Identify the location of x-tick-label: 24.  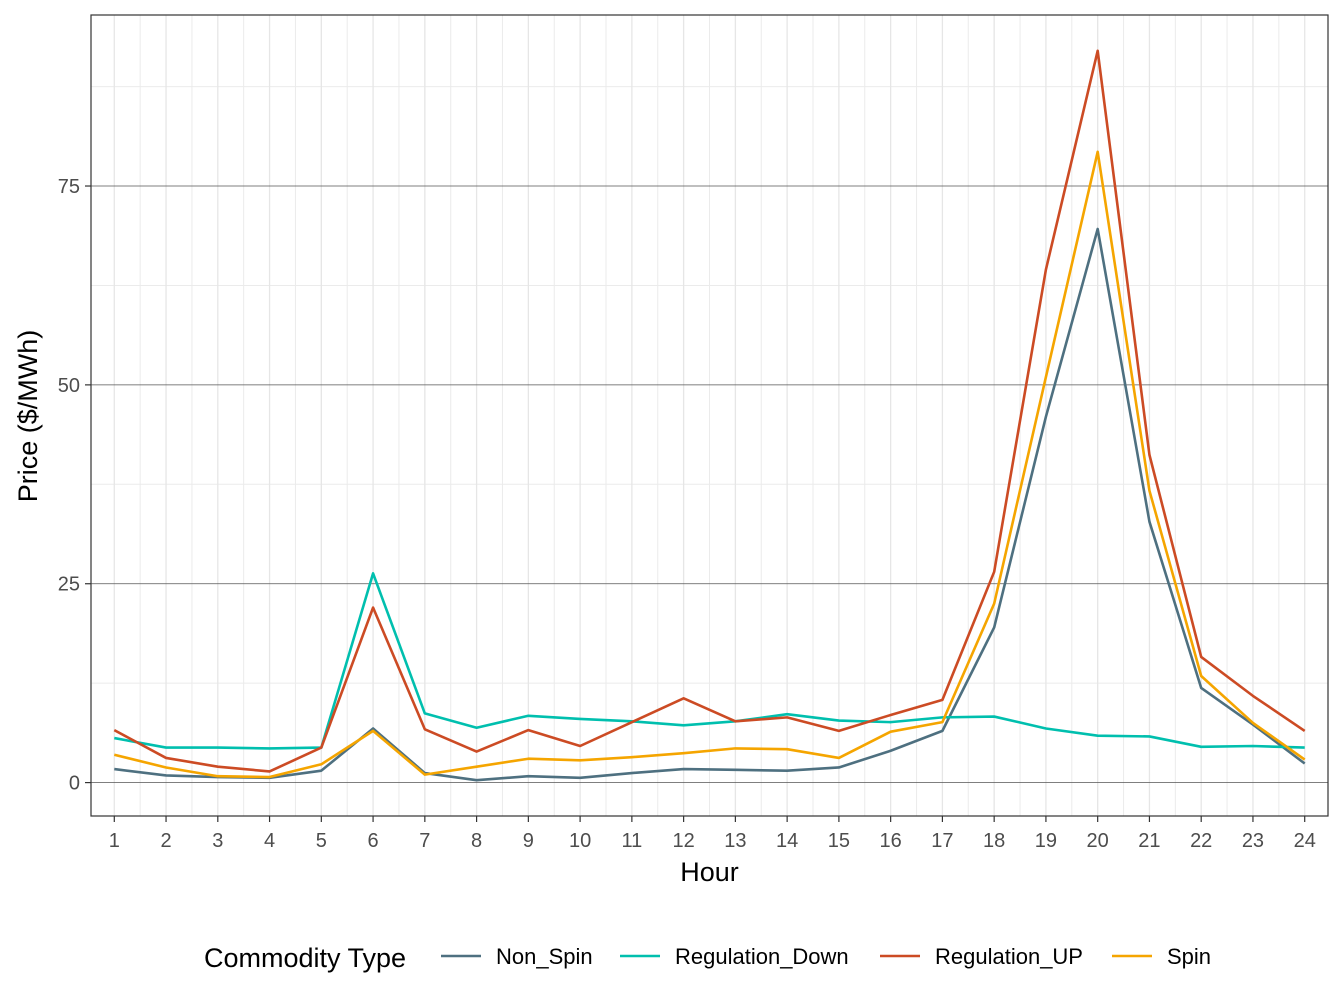
(1305, 841).